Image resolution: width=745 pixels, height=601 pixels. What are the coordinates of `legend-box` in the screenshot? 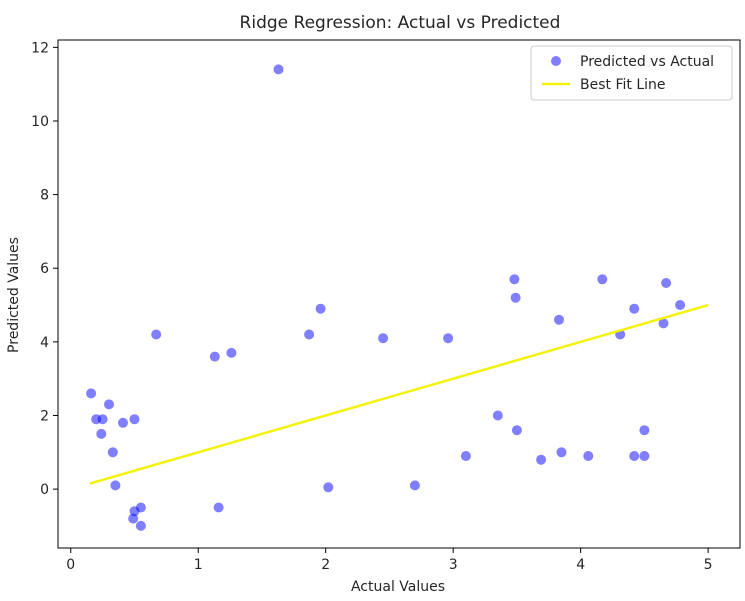 It's located at (631, 73).